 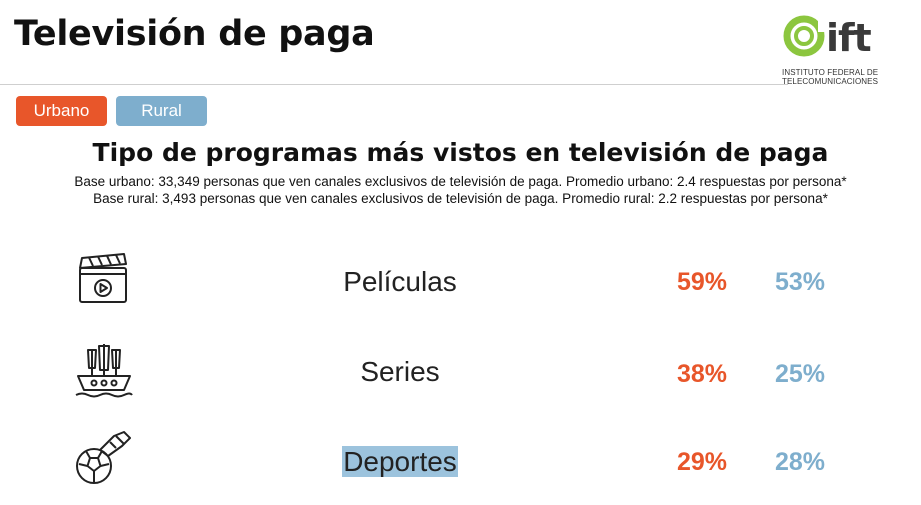 I want to click on row-label-peliculas: Películas, so click(x=400, y=281).